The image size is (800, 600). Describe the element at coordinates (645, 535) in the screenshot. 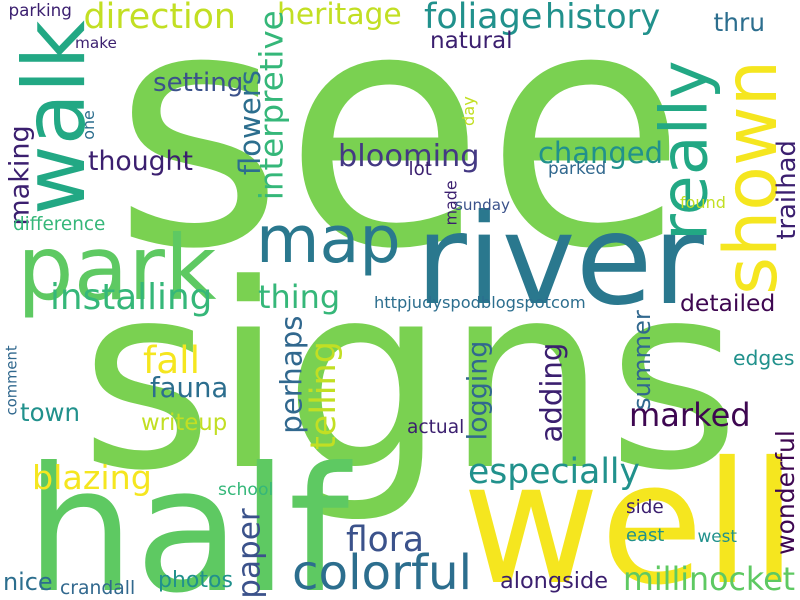

I see `word-east: east` at that location.